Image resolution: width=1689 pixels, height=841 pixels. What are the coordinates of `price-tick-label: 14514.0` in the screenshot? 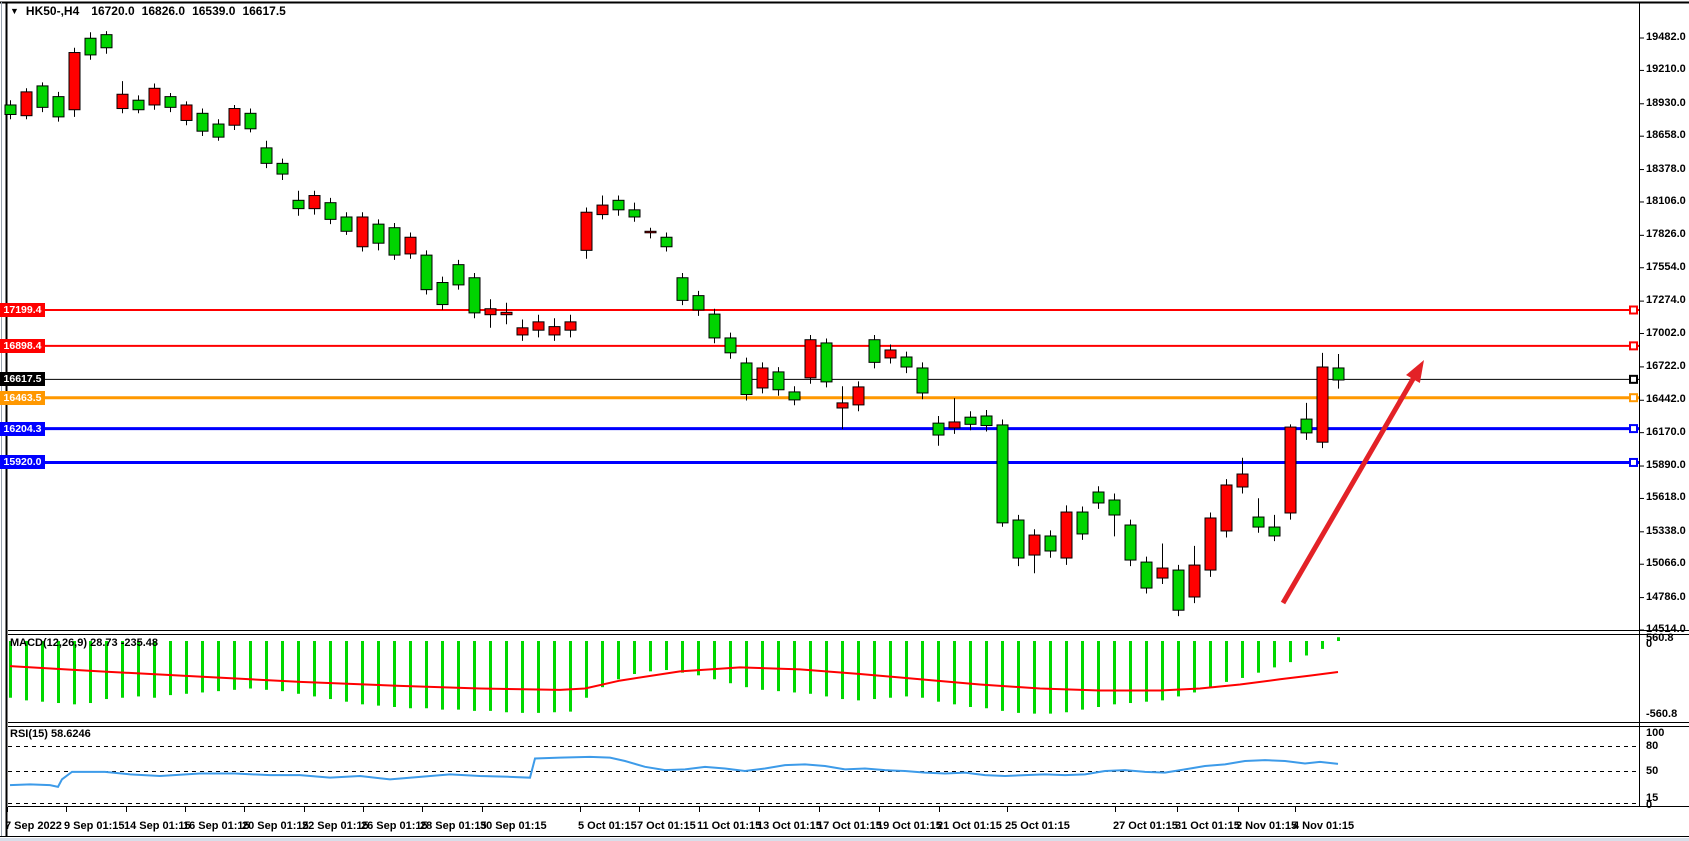 It's located at (1666, 629).